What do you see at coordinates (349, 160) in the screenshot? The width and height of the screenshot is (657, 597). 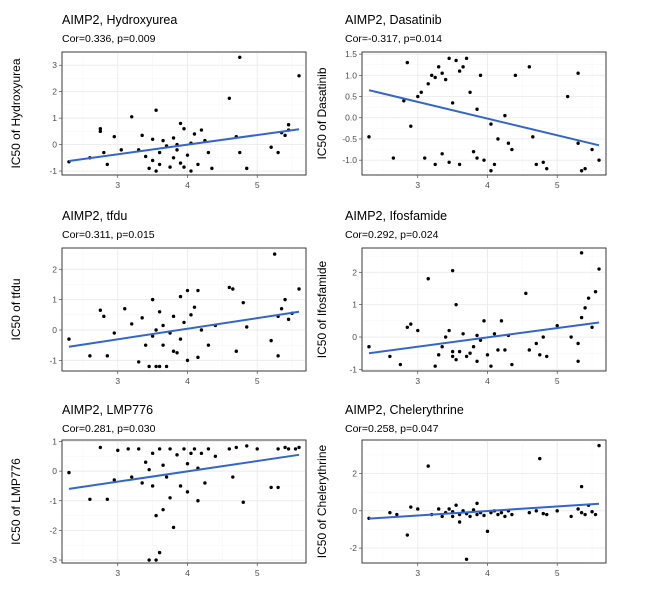 I see `y-tick-label: -1.0` at bounding box center [349, 160].